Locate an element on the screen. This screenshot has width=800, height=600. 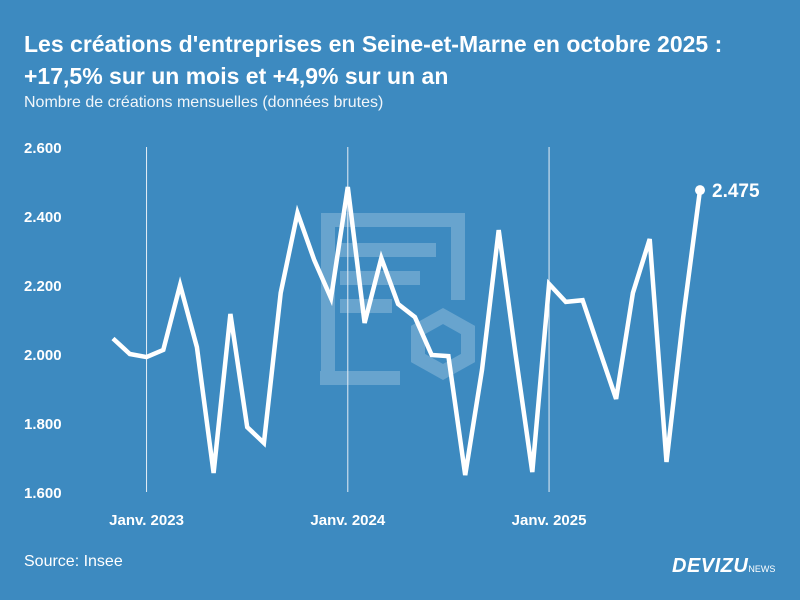
y-tick-label: 2.000 is located at coordinates (43, 355).